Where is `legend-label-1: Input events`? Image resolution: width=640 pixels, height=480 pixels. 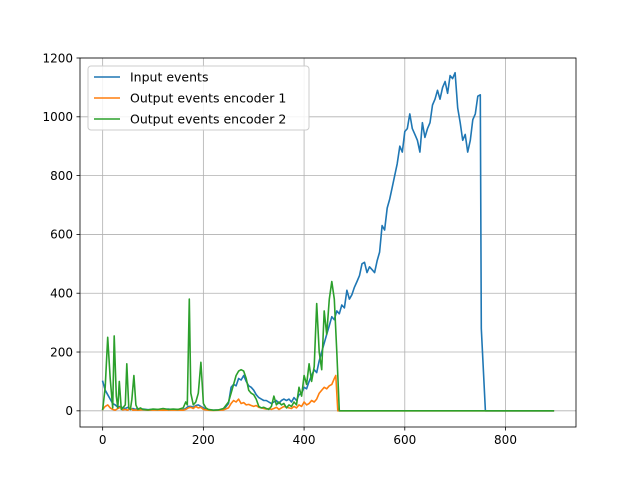
legend-label-1: Input events is located at coordinates (169, 77).